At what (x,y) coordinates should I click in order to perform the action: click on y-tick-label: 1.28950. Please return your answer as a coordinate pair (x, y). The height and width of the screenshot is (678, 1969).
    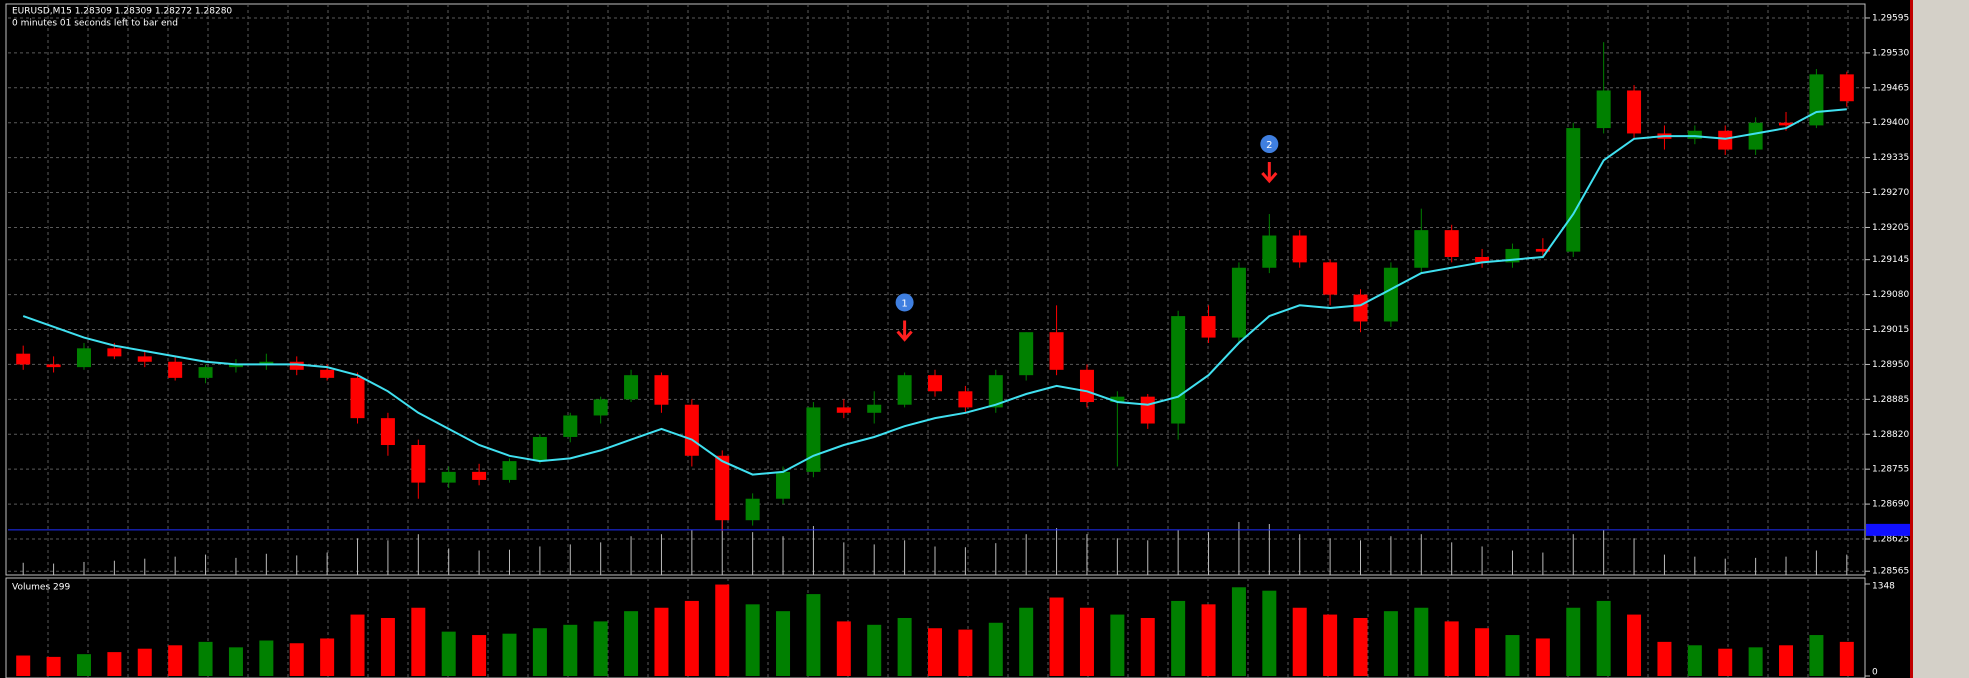
    Looking at the image, I should click on (1890, 365).